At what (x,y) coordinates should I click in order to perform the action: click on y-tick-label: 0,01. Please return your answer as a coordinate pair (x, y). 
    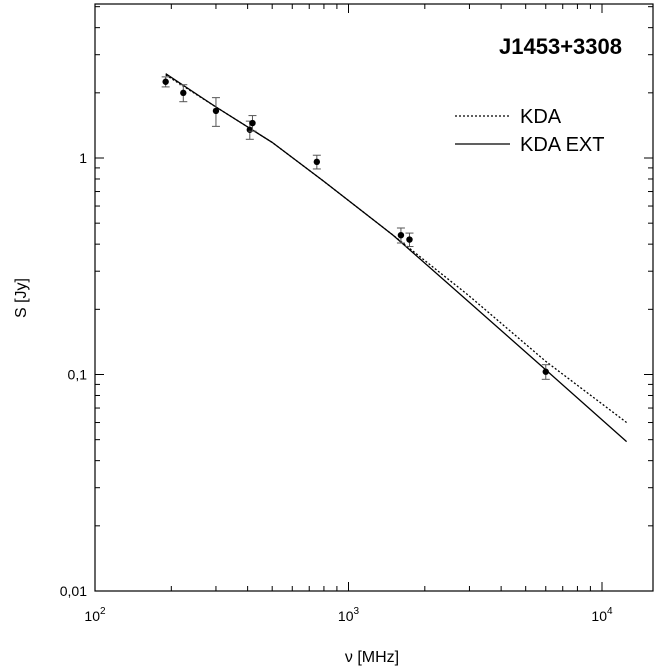
    Looking at the image, I should click on (73, 591).